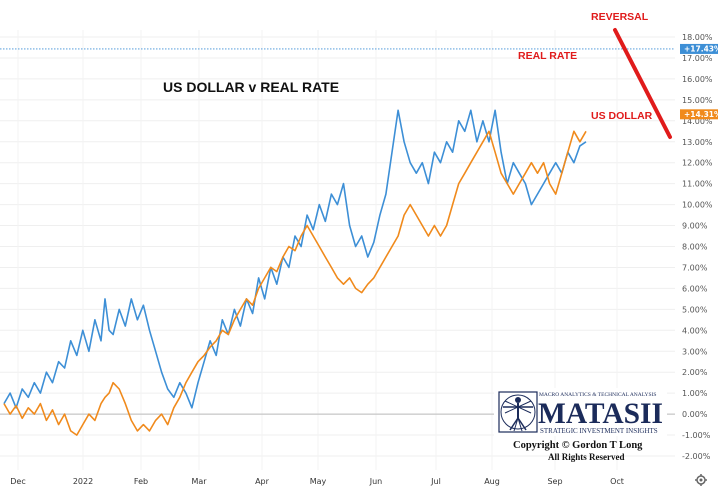 The width and height of the screenshot is (718, 490). I want to click on real-rate-value-badge, so click(699, 48).